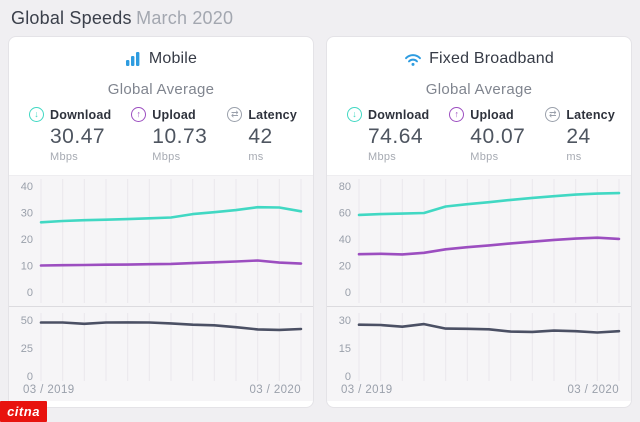 The width and height of the screenshot is (640, 422). What do you see at coordinates (162, 241) in the screenshot?
I see `mobile-speed-chart: 40 30 20 10 0` at bounding box center [162, 241].